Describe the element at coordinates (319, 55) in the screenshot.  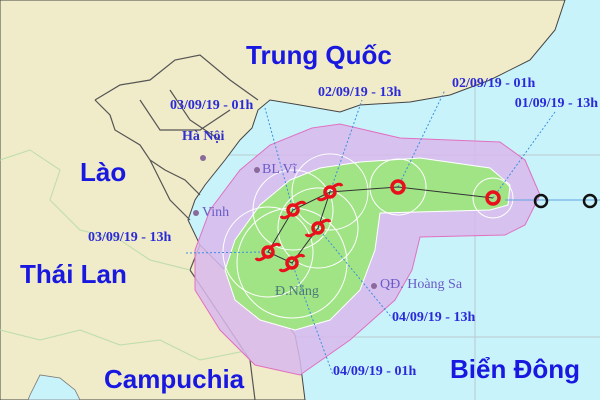
I see `label-trung-quoc: Trung Quốc` at that location.